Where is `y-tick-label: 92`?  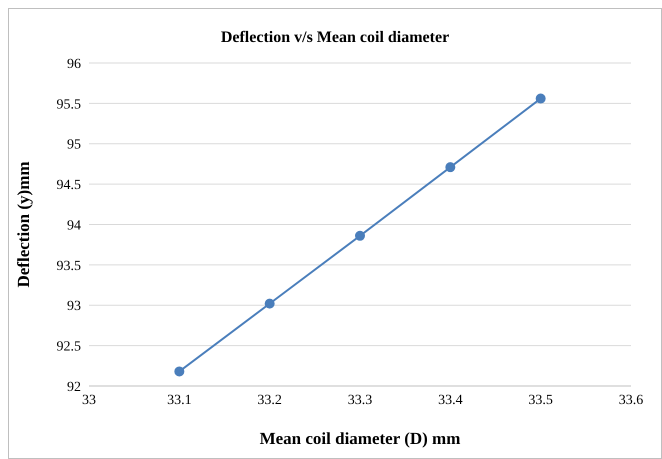 y-tick-label: 92 is located at coordinates (74, 387).